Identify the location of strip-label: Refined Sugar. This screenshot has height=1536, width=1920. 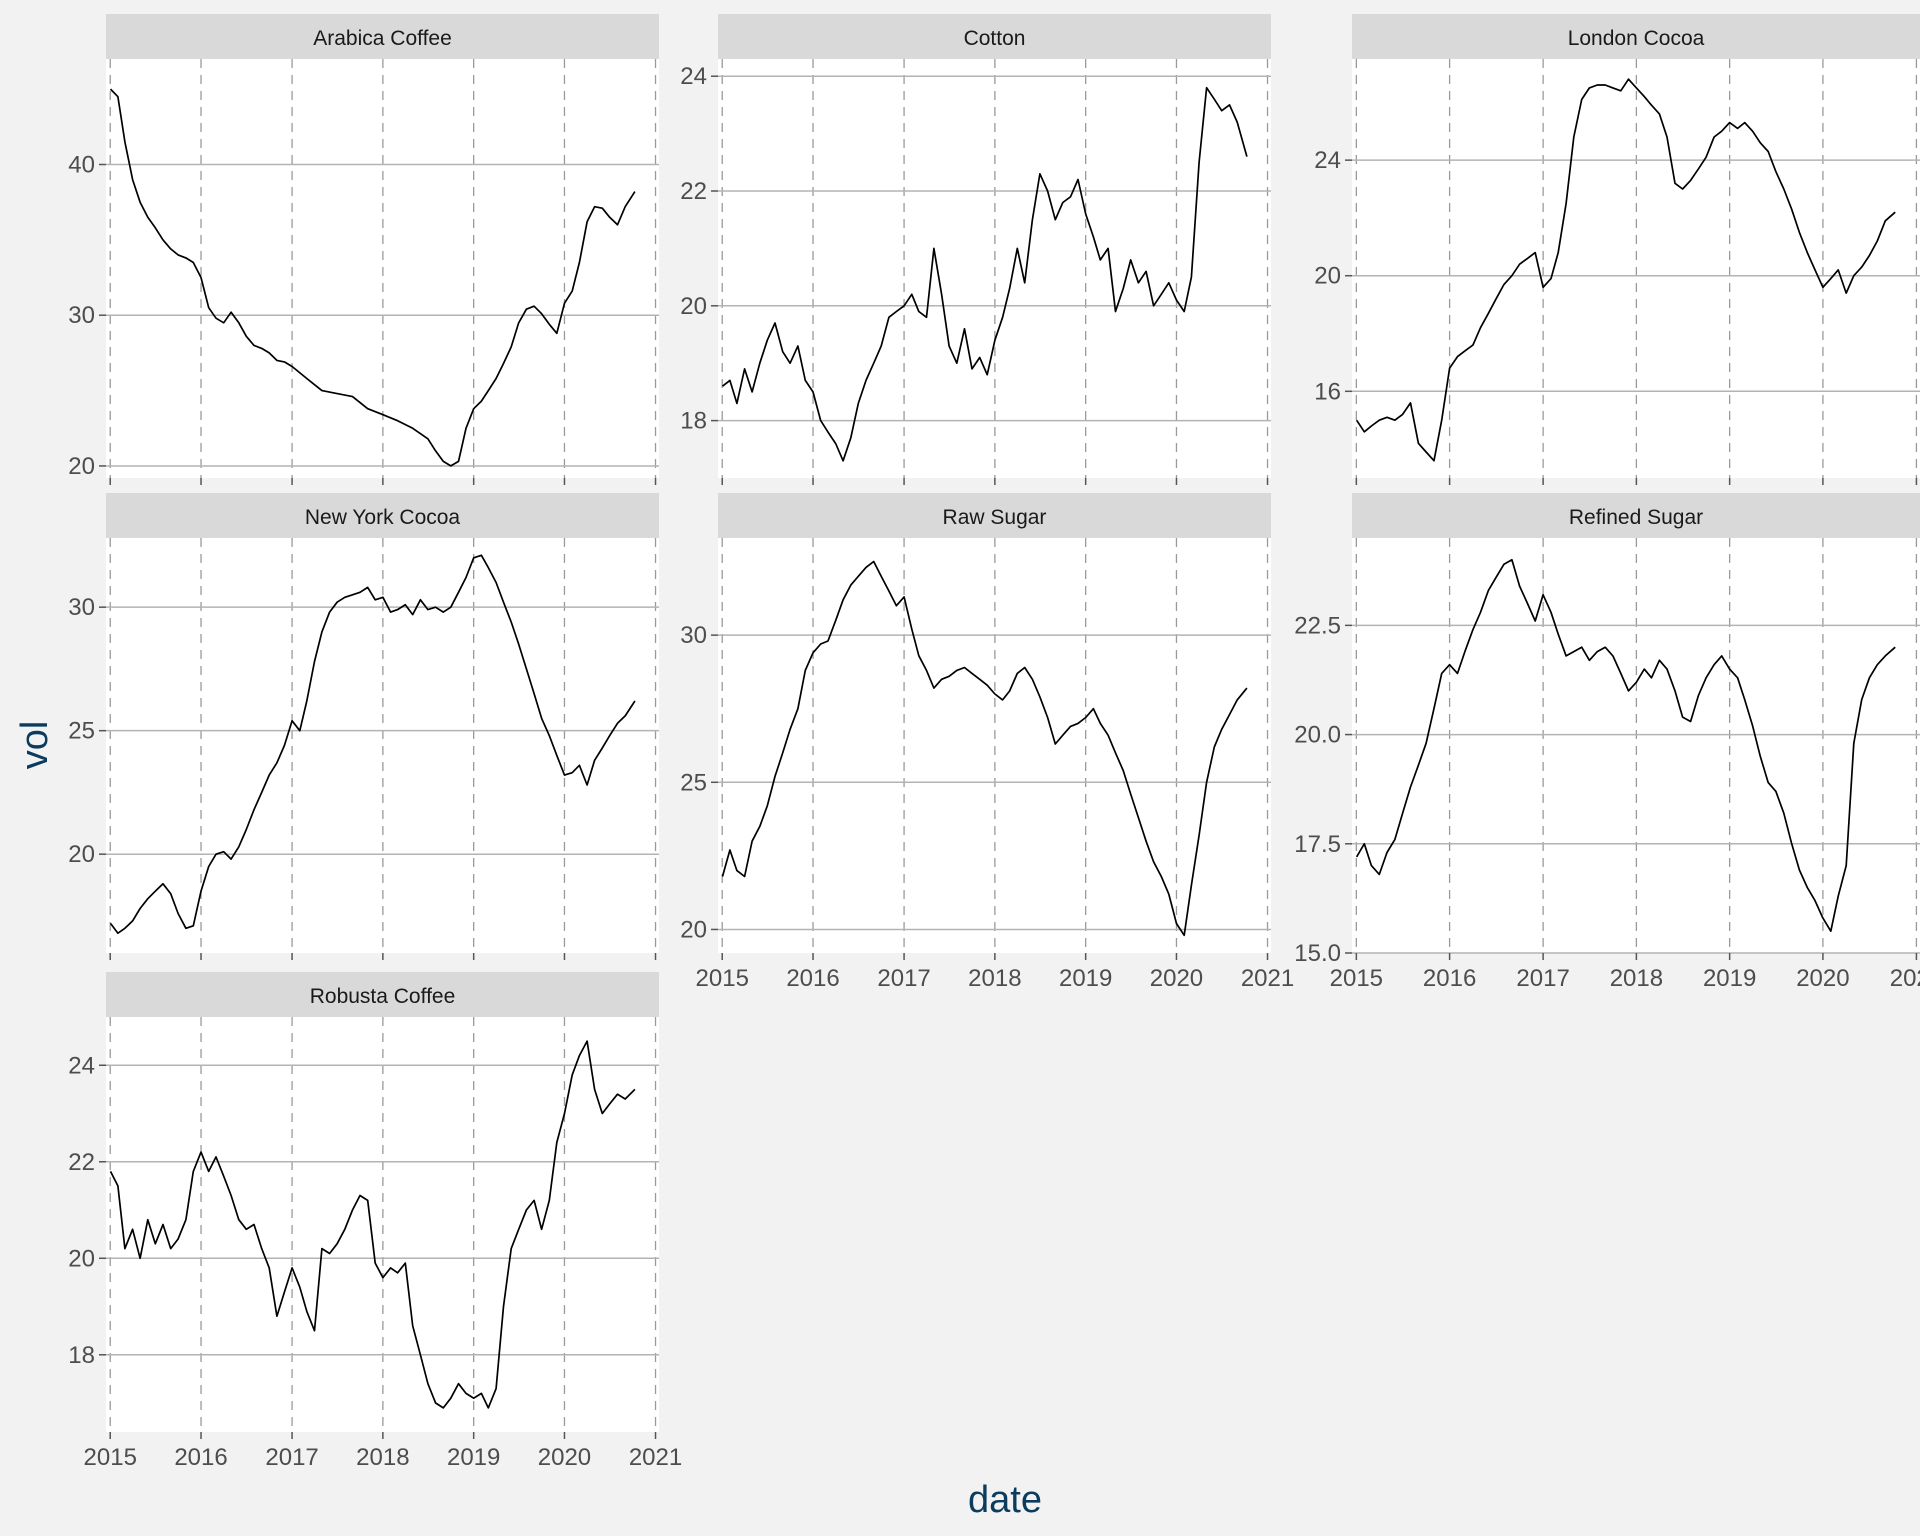
(1636, 517).